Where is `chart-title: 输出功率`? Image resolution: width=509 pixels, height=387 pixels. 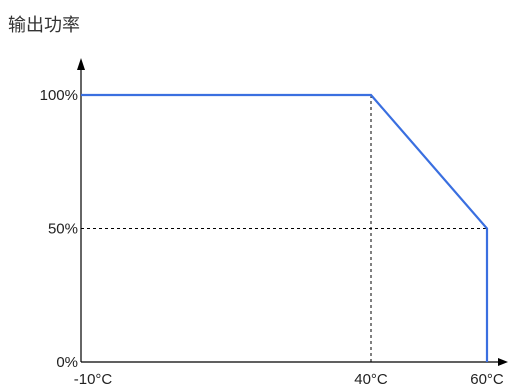
chart-title: 输出功率 is located at coordinates (44, 25).